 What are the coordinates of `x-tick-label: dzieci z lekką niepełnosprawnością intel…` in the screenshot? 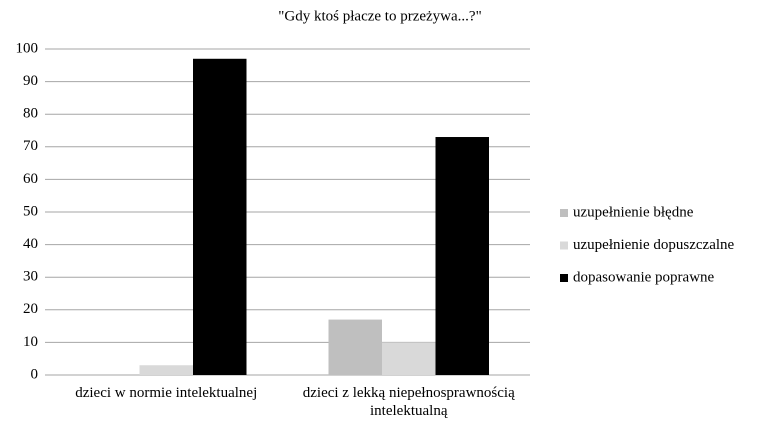 It's located at (408, 402).